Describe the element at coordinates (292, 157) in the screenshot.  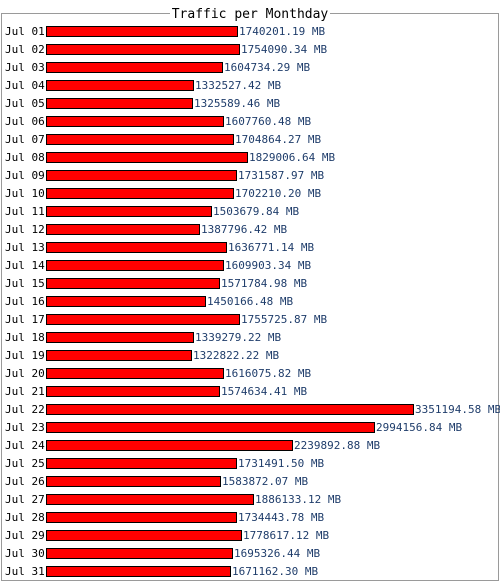
I see `value-label: 1829006.64 MB` at that location.